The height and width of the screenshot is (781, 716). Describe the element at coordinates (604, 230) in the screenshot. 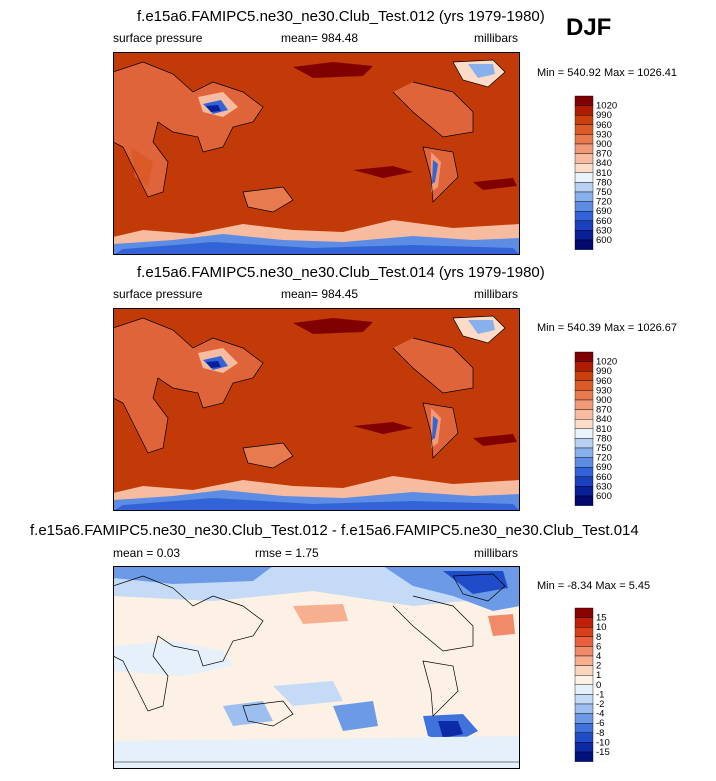

I see `colorbar-tick-label: 630` at that location.